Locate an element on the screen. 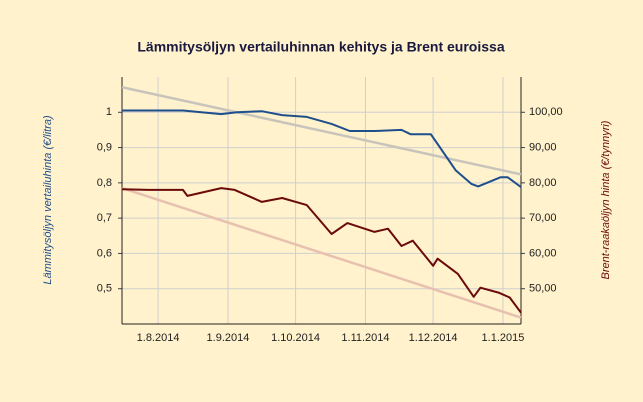 The width and height of the screenshot is (643, 402). y2-tick-label: 90,00 is located at coordinates (543, 147).